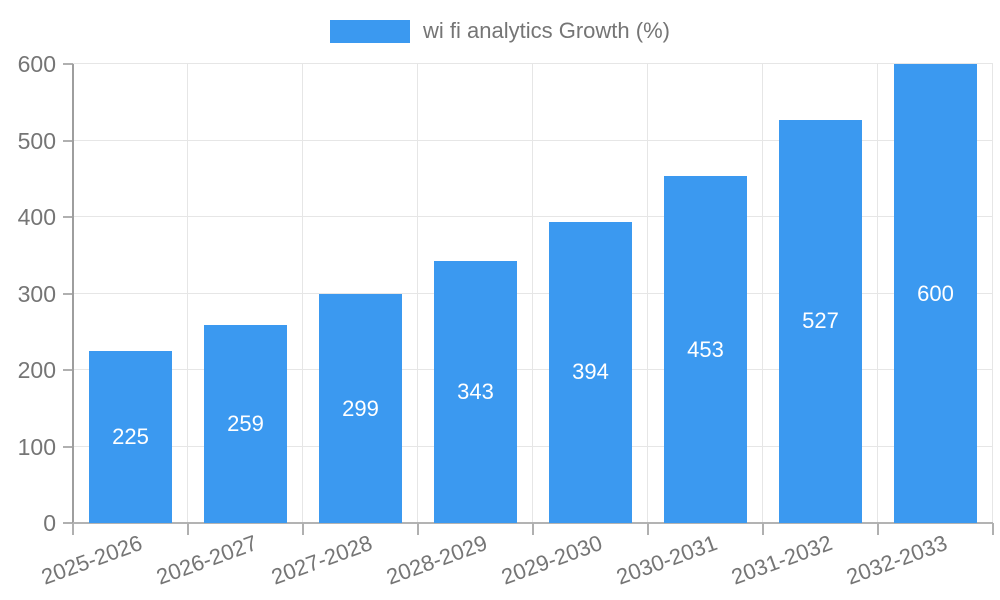  Describe the element at coordinates (546, 30) in the screenshot. I see `legend-series-label: wi fi analytics Growth (%)` at that location.